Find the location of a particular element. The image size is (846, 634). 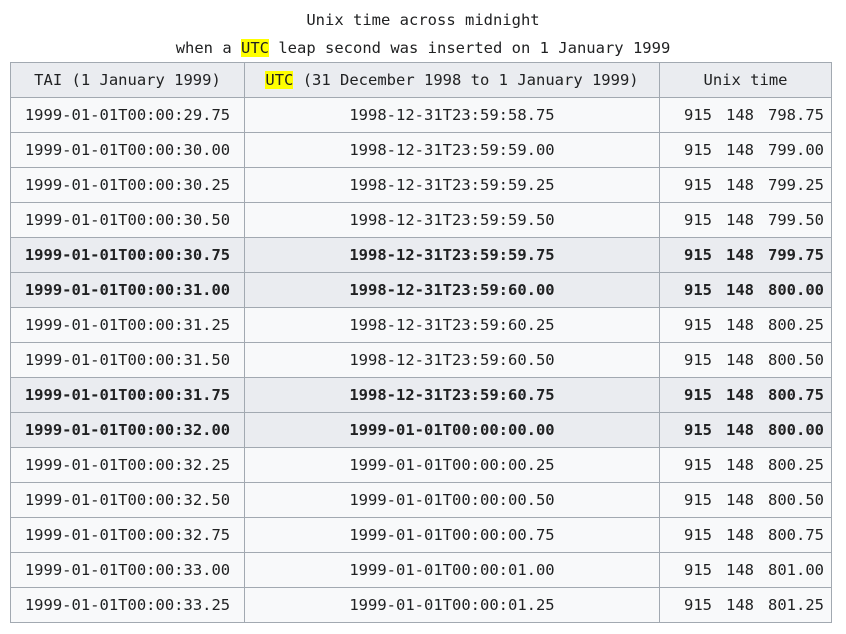

utc-cell: 1999-01-01T00:00:00.25 is located at coordinates (452, 465).